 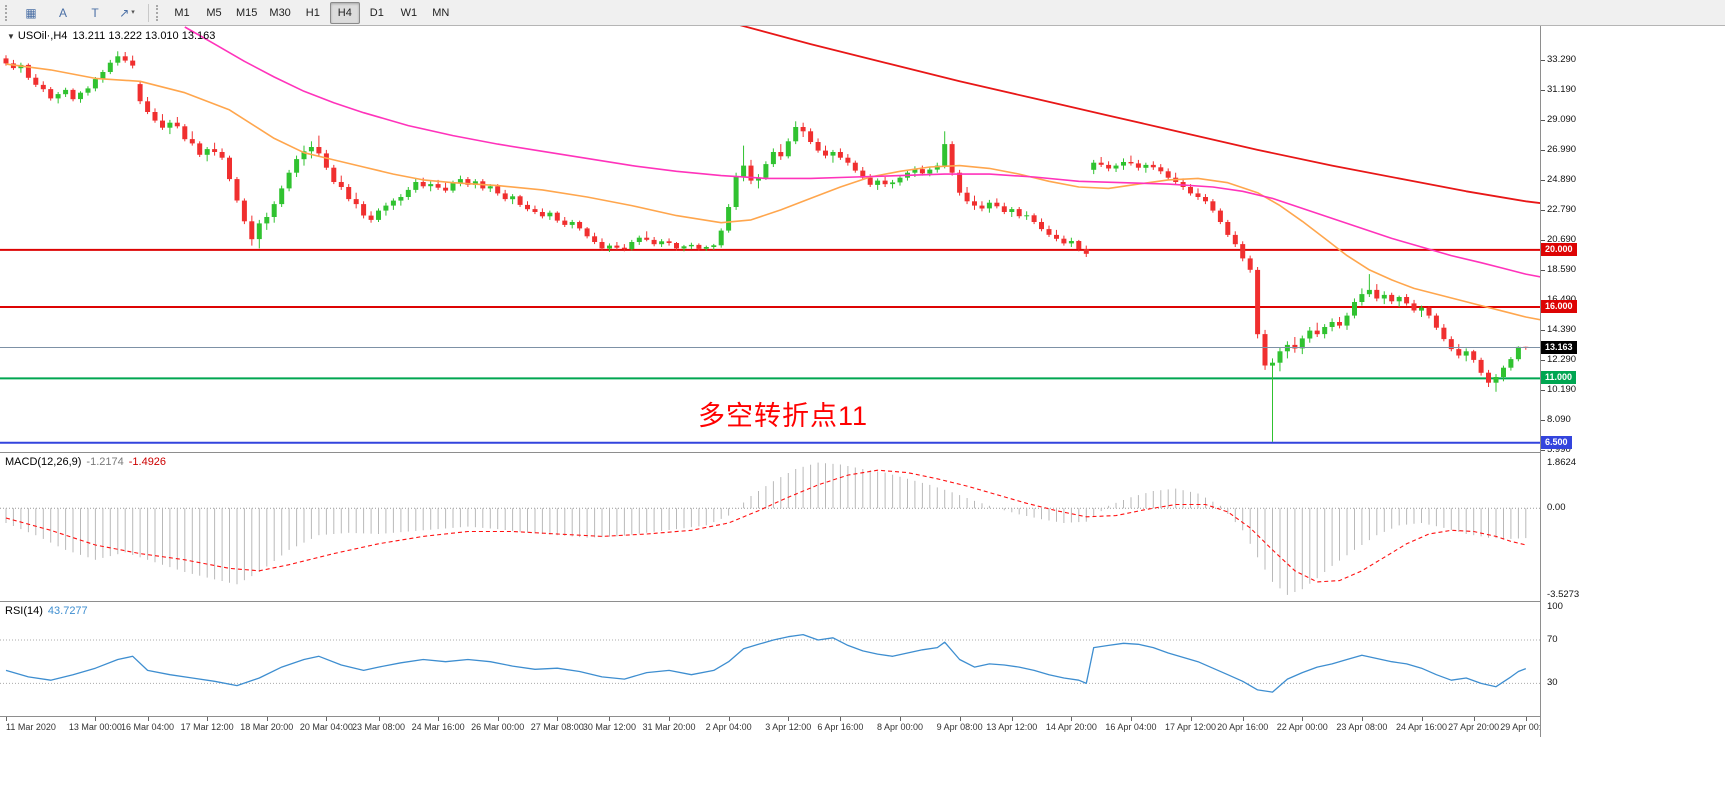 I want to click on level-price-box: 6.500, so click(x=1556, y=442).